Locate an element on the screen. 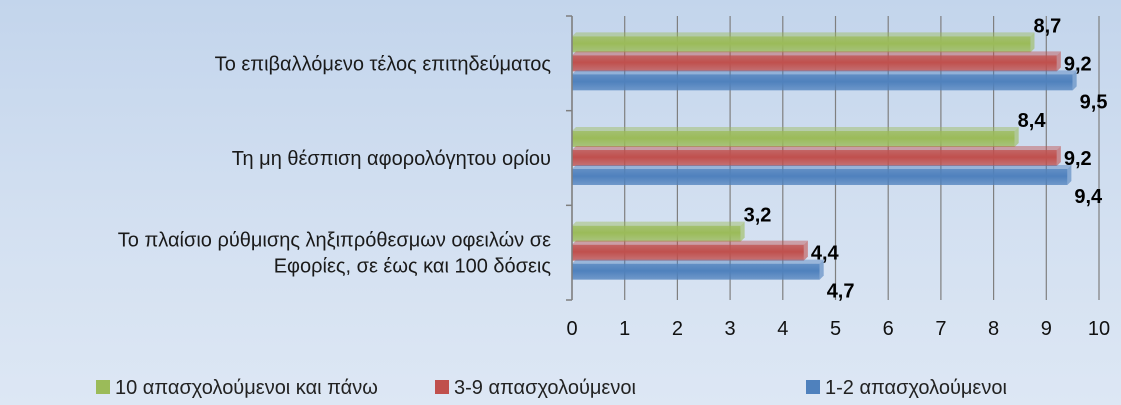 This screenshot has width=1121, height=405. x-tick-label: 2 is located at coordinates (677, 329).